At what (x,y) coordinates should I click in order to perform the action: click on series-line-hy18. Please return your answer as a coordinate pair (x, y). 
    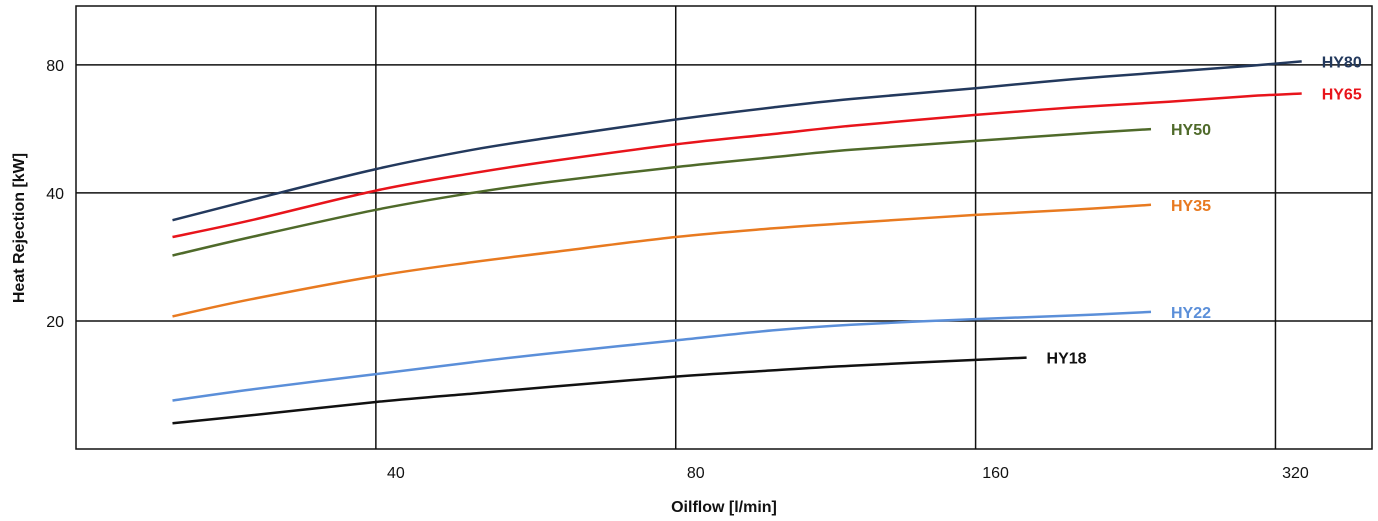
    Looking at the image, I should click on (599, 390).